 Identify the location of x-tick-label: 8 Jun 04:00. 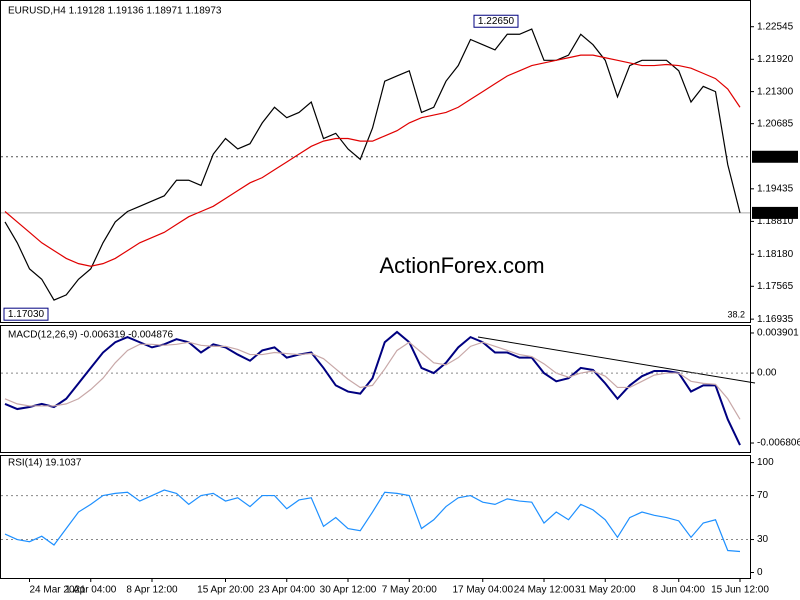
(679, 590).